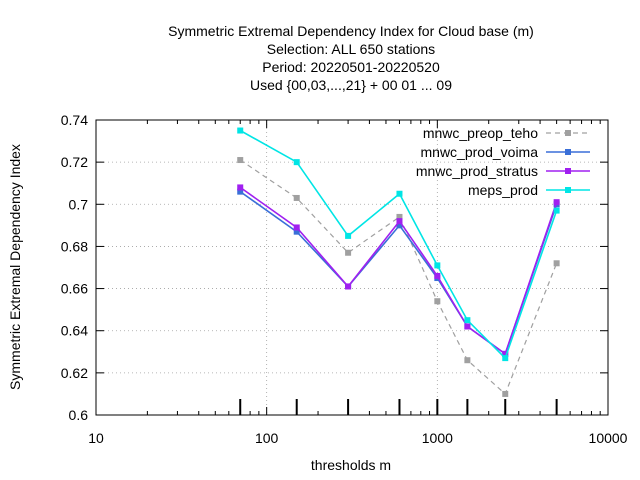 The image size is (640, 480). Describe the element at coordinates (79, 415) in the screenshot. I see `y-tick-label: 0.6` at that location.